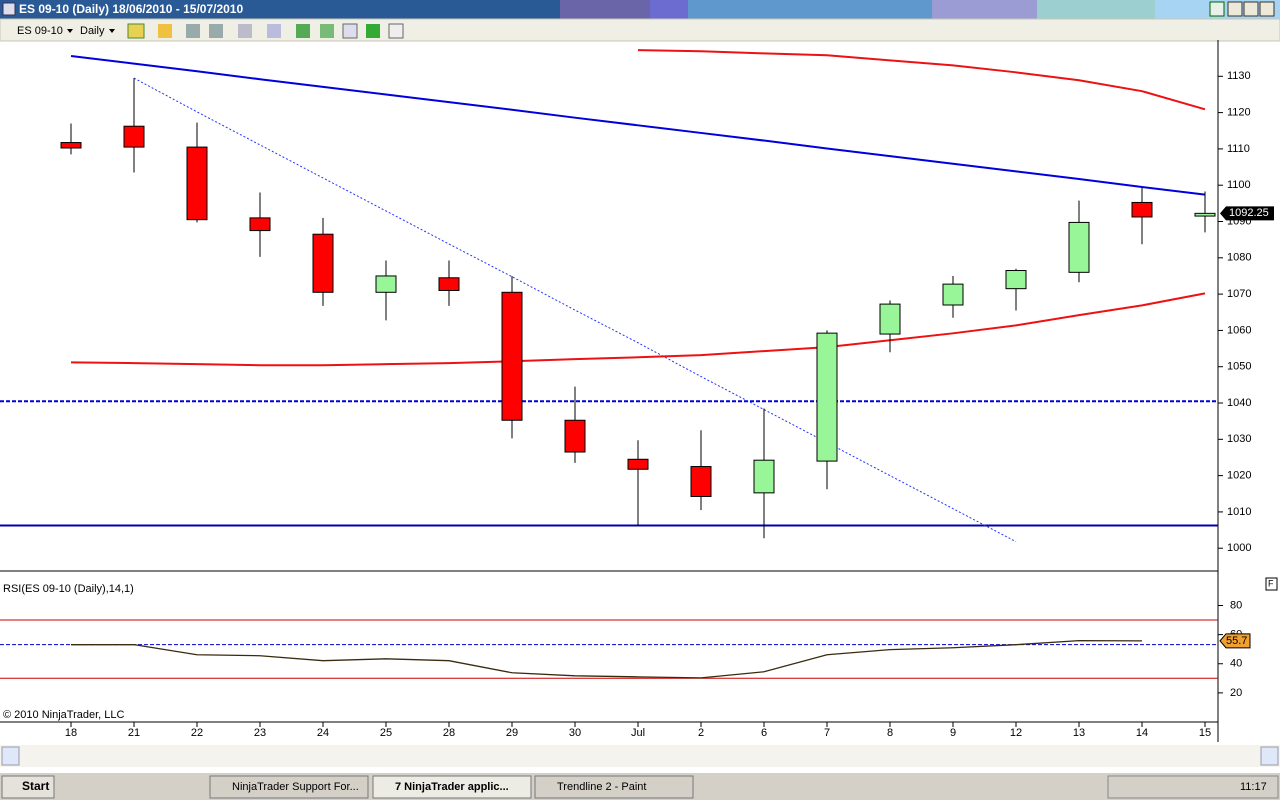 This screenshot has height=800, width=1280. What do you see at coordinates (1239, 548) in the screenshot?
I see `y-tick-label: 1000` at bounding box center [1239, 548].